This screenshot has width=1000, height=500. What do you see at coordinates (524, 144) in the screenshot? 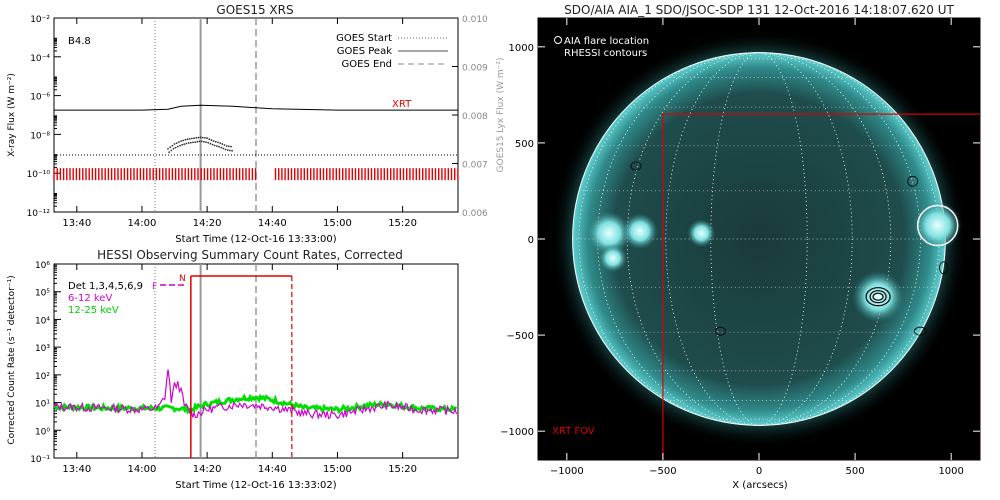
I see `y-tick-label: 500` at bounding box center [524, 144].